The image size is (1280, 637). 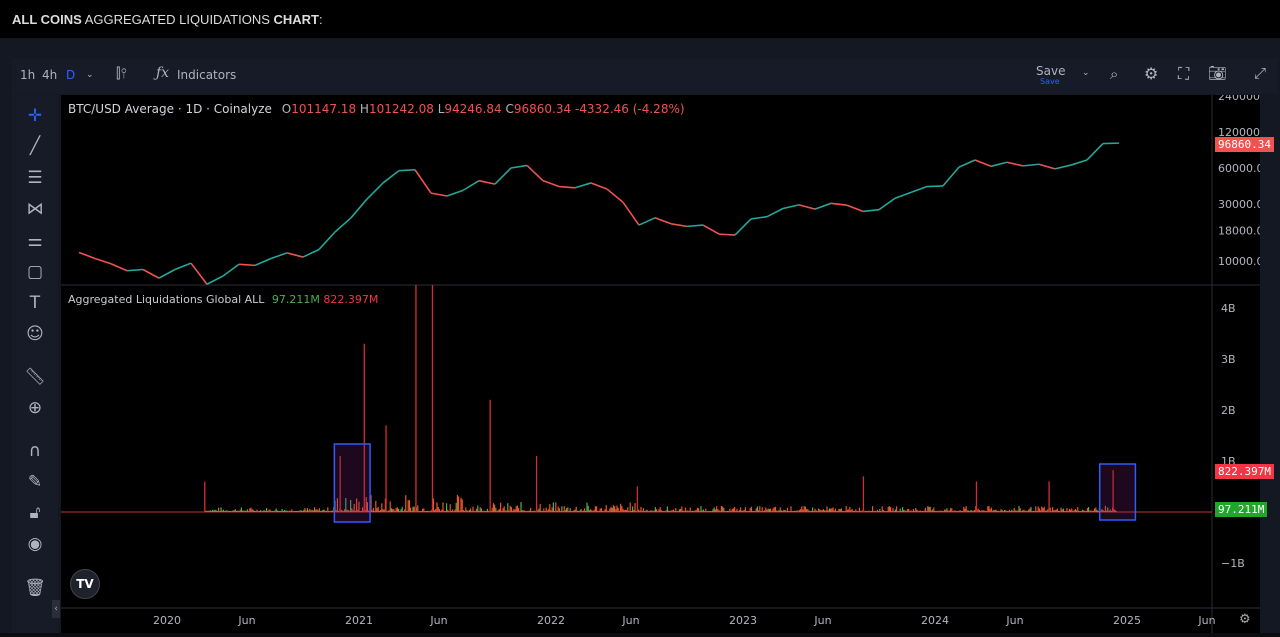 I want to click on price-tick-label: 18000.00, so click(x=1239, y=231).